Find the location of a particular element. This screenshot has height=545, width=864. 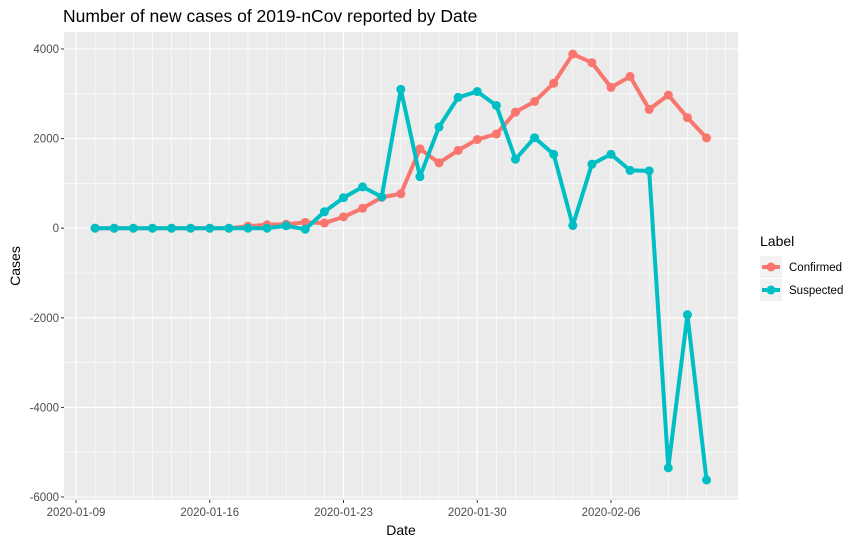

x-axis-title: Date is located at coordinates (401, 530).